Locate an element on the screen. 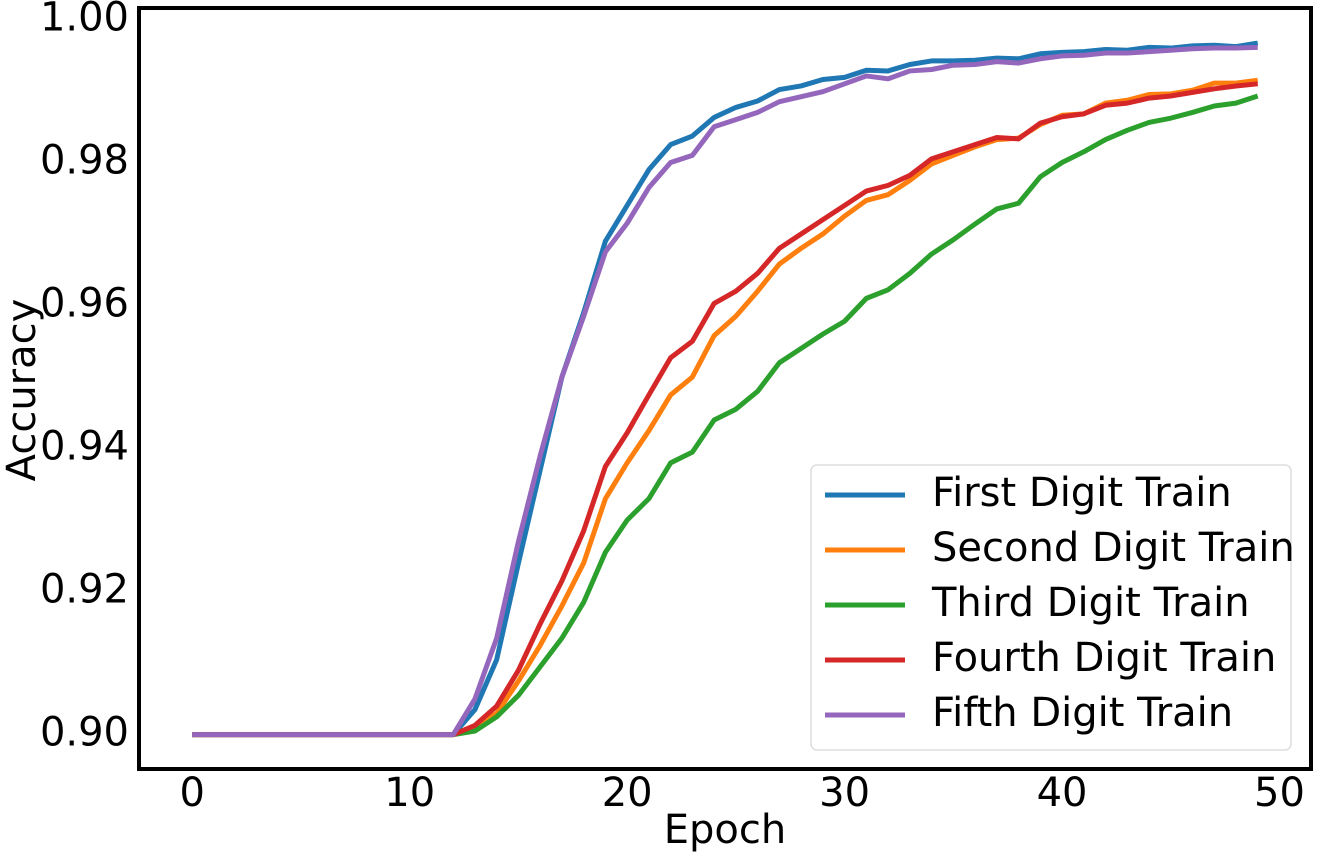 The image size is (1317, 860). legend-label: Third Digit Train is located at coordinates (1090, 603).